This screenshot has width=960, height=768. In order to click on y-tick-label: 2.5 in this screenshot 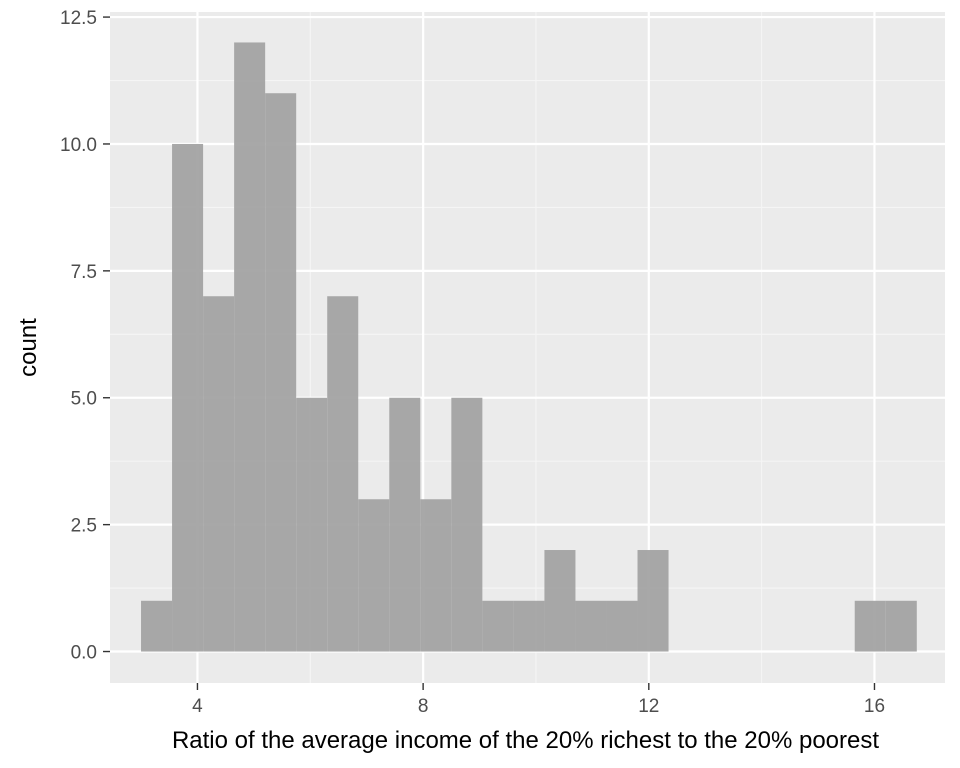, I will do `click(84, 526)`.